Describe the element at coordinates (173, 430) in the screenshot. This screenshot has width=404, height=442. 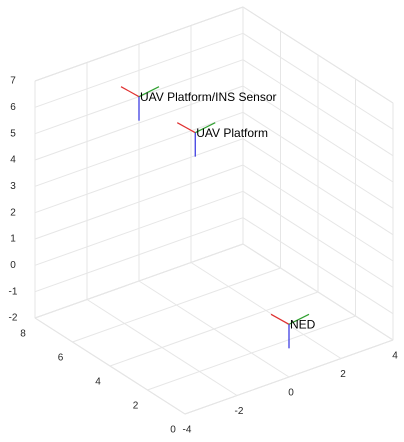
I see `y-tick-label: 0` at that location.